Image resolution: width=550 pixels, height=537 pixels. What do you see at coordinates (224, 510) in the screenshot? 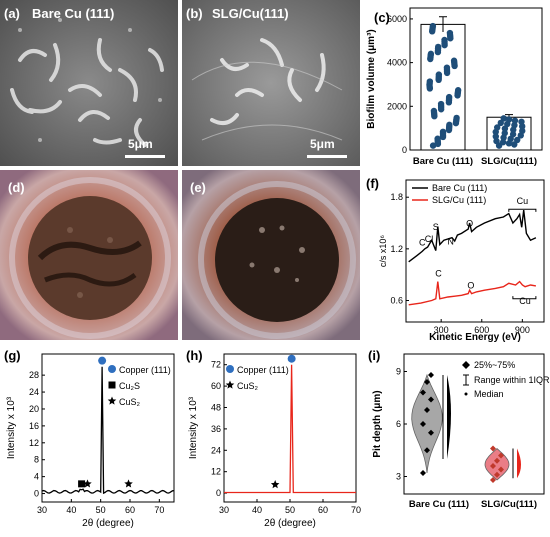
I see `x-tick-label: 30` at bounding box center [224, 510].